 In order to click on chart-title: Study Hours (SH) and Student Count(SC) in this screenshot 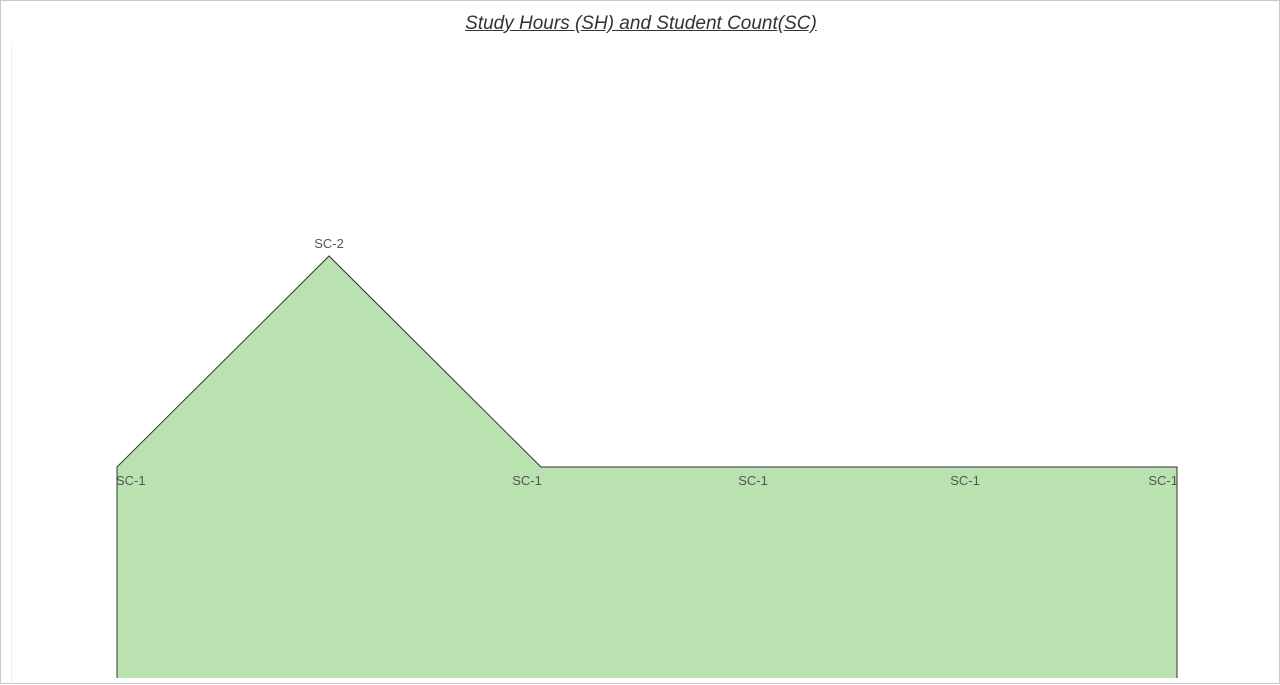, I will do `click(641, 23)`.